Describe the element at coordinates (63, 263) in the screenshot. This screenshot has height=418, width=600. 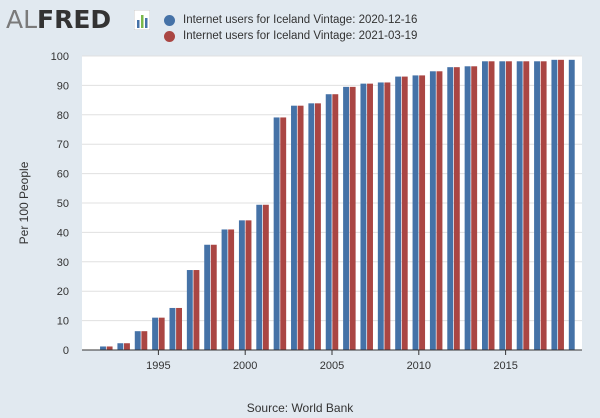
I see `y-tick-label: 30` at that location.